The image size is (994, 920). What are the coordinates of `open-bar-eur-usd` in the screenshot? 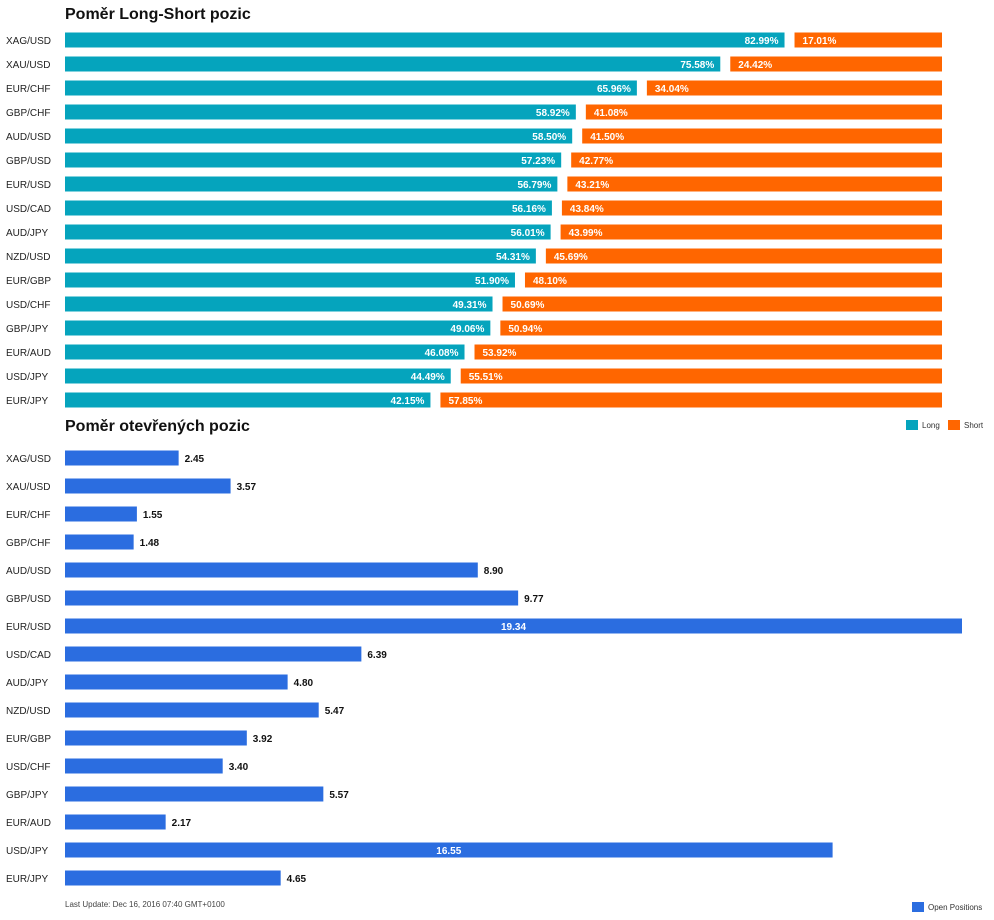 It's located at (513, 626).